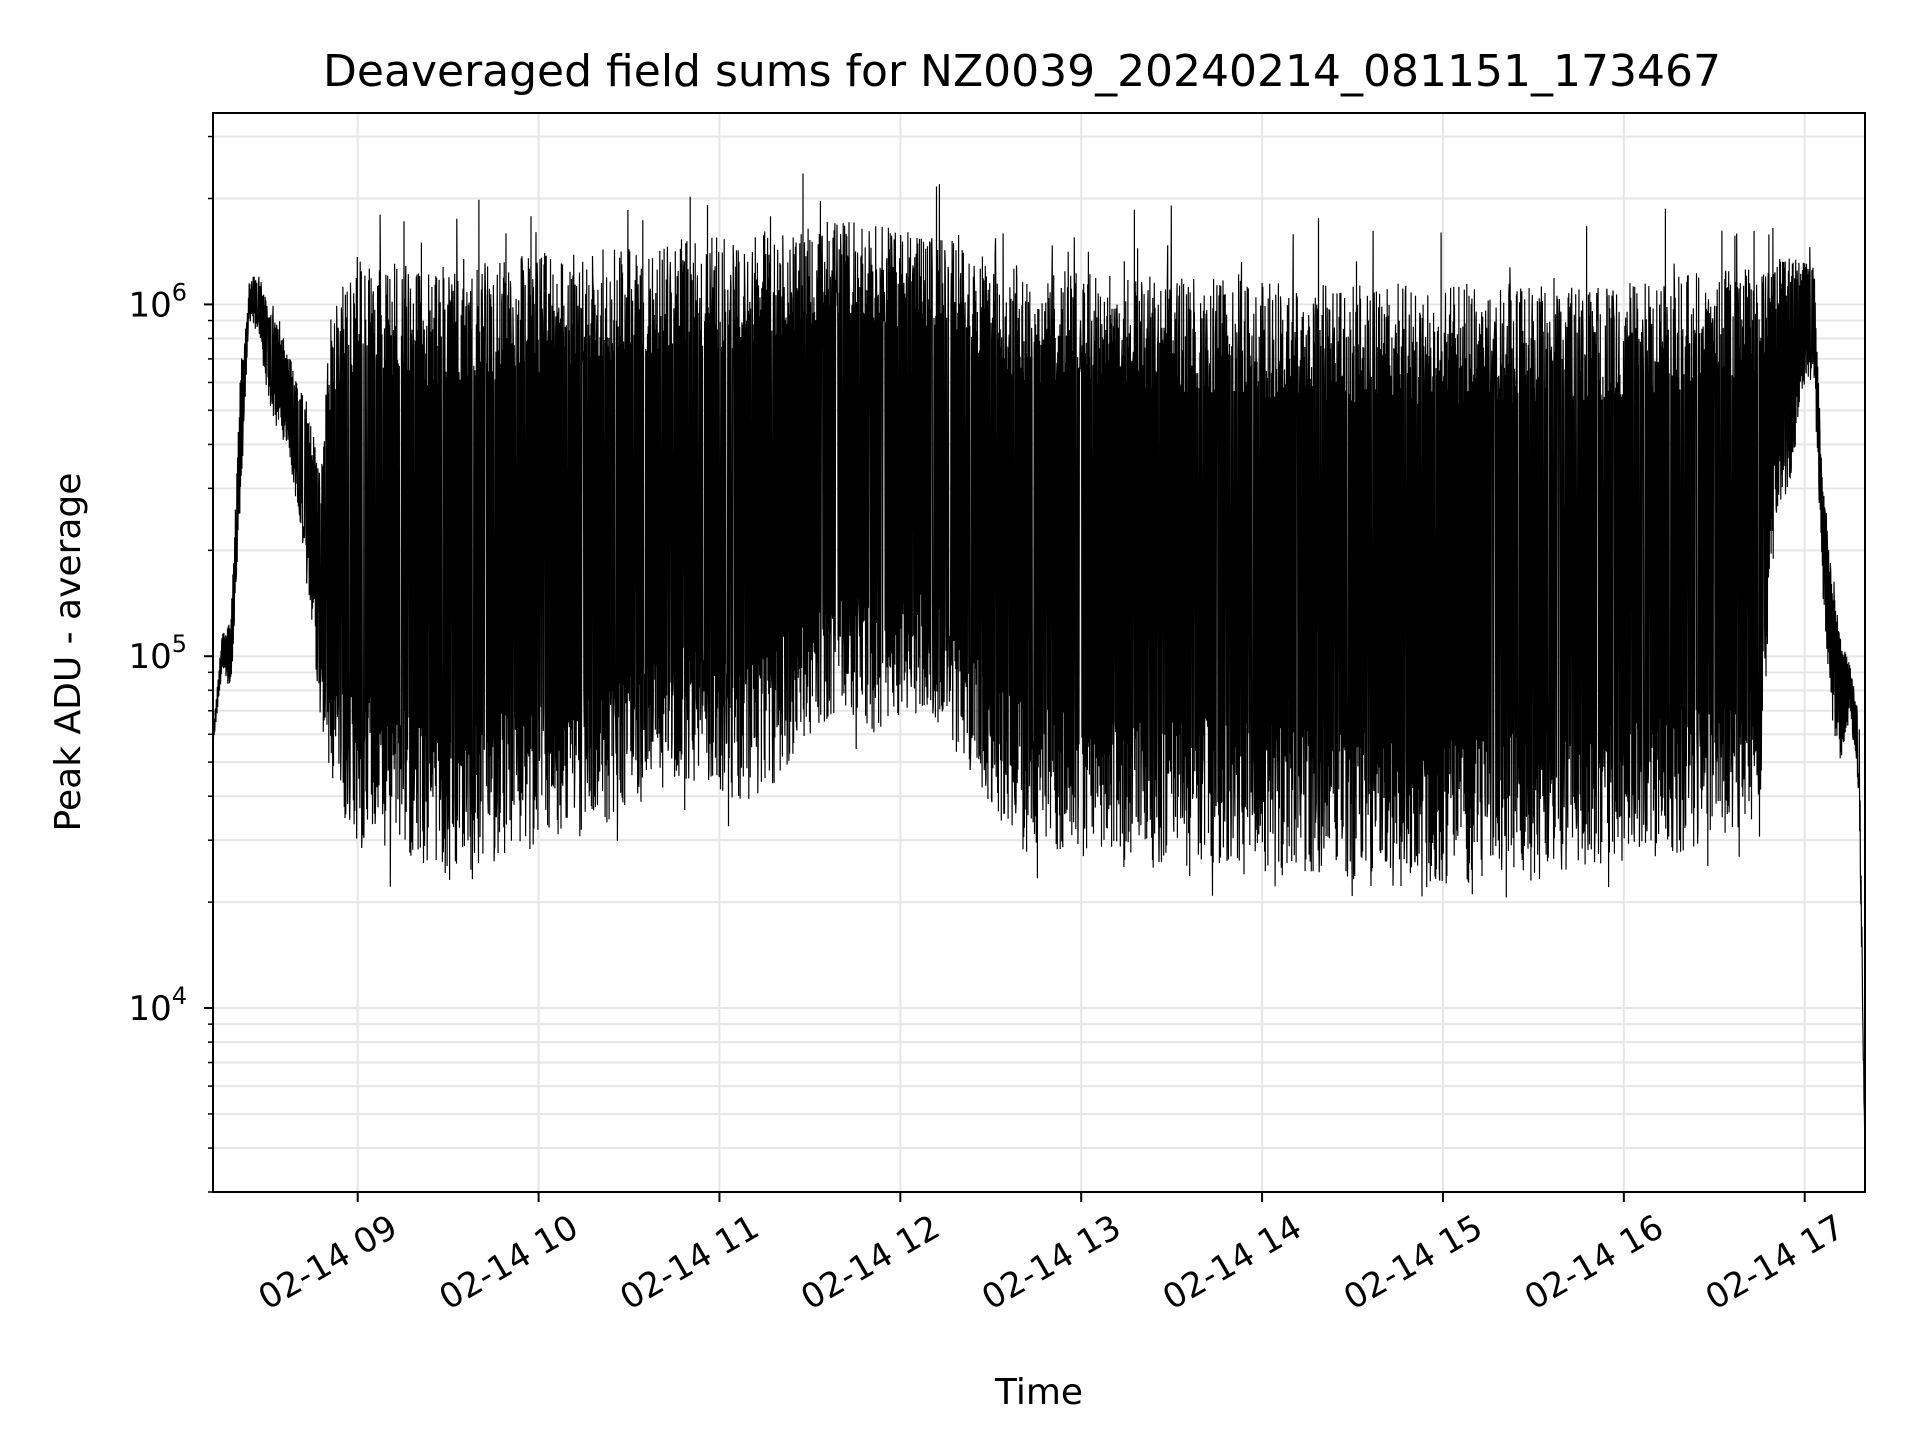  I want to click on x-tick-label: 02-14 10, so click(509, 1262).